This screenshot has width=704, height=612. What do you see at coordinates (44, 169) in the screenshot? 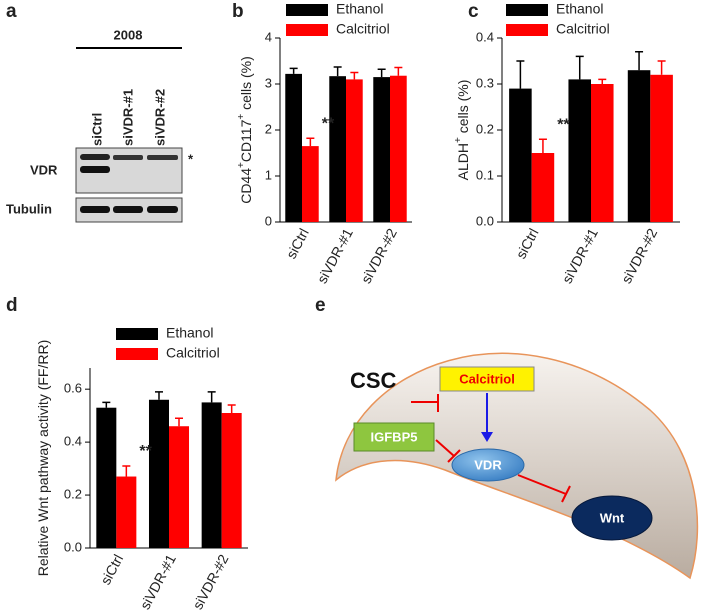
I see `row-label: VDR` at bounding box center [44, 169].